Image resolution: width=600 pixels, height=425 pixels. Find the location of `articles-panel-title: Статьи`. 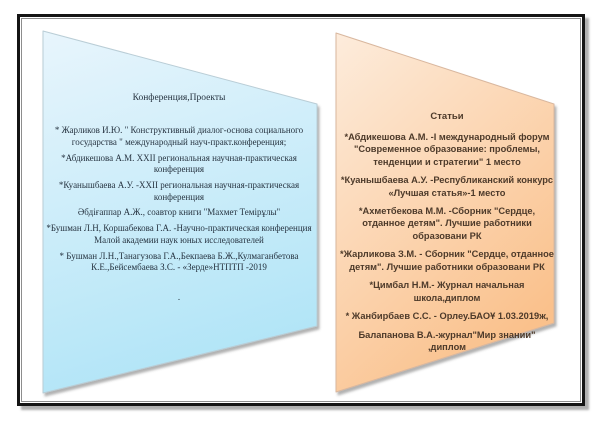

articles-panel-title: Статьи is located at coordinates (447, 116).